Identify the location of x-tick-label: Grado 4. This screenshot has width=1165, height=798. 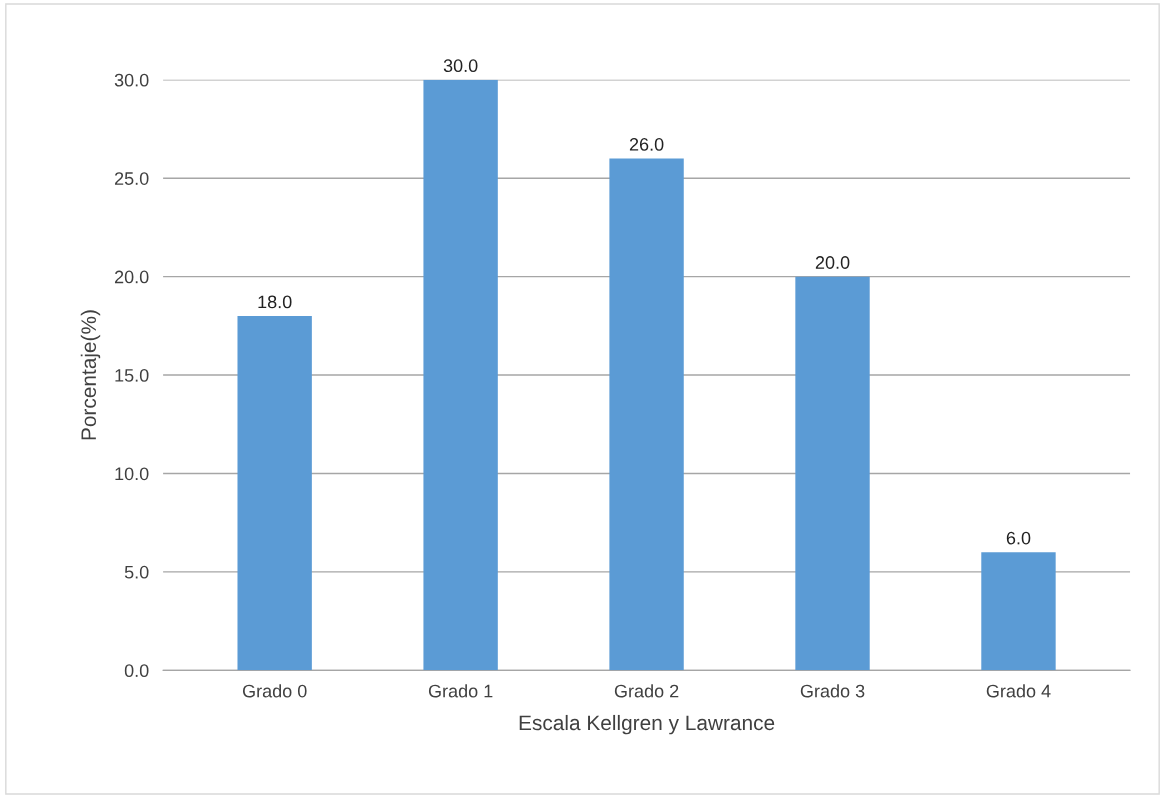
(1018, 691).